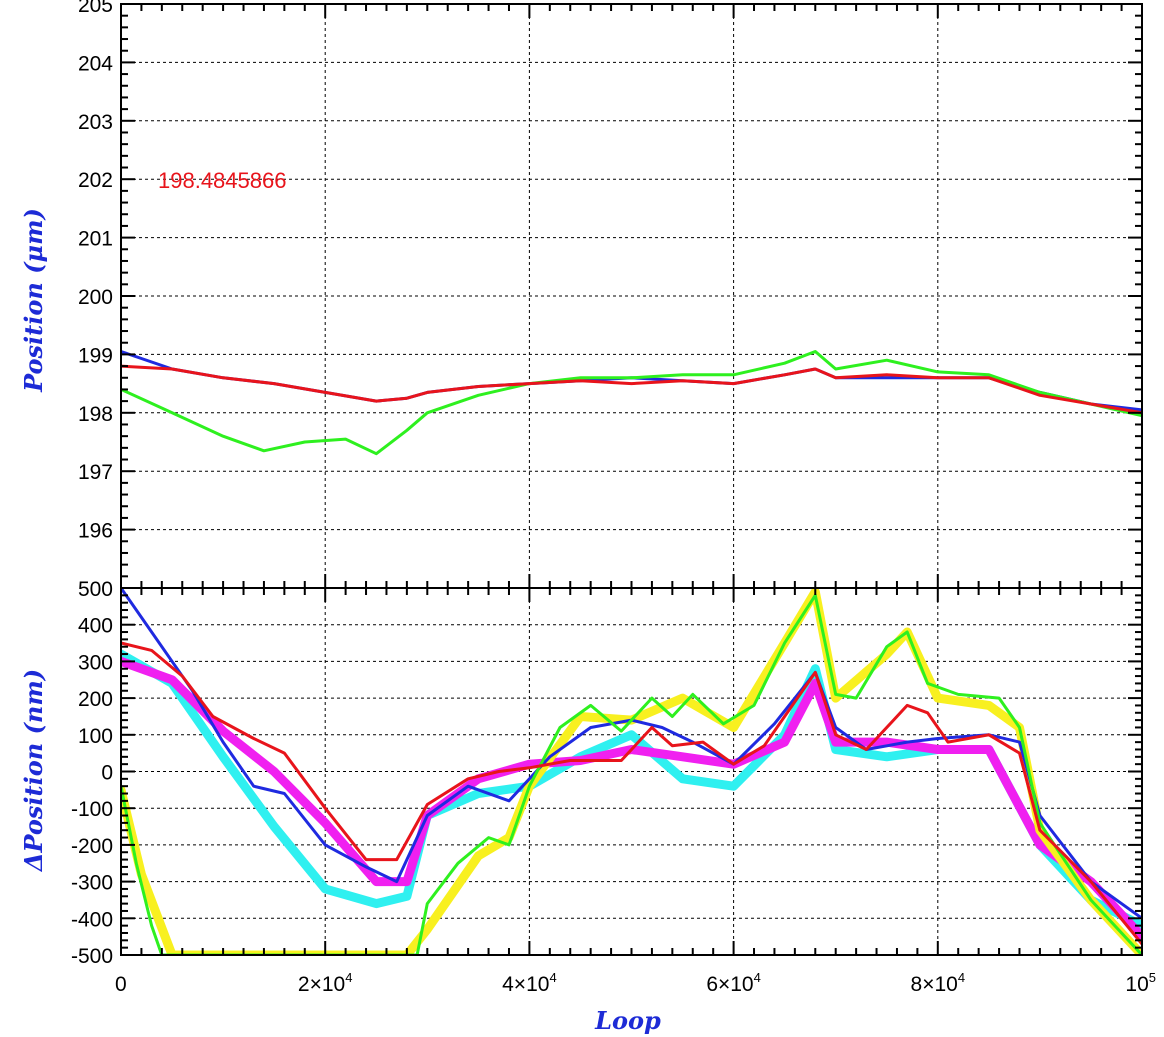 This screenshot has height=1037, width=1164. What do you see at coordinates (33, 300) in the screenshot?
I see `y-axis-title-top: Position (μm)` at bounding box center [33, 300].